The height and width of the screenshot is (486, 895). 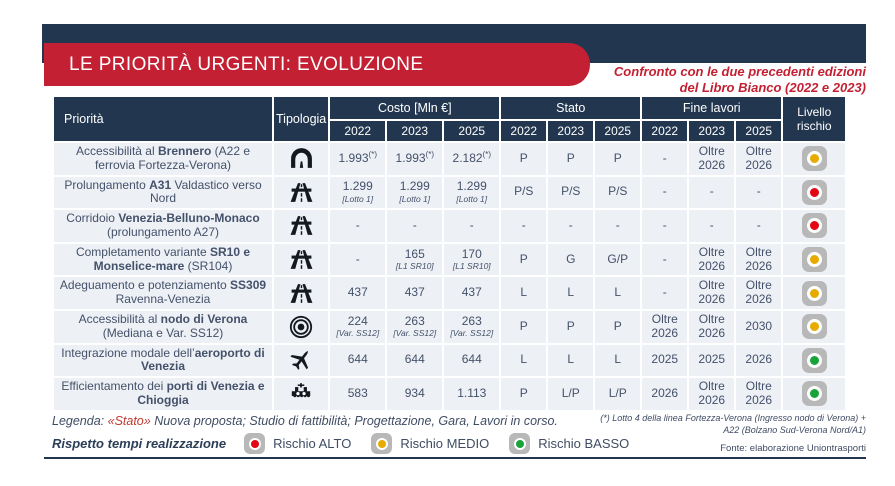 I want to click on fine-lavori-cell-2: 2030, so click(x=759, y=326).